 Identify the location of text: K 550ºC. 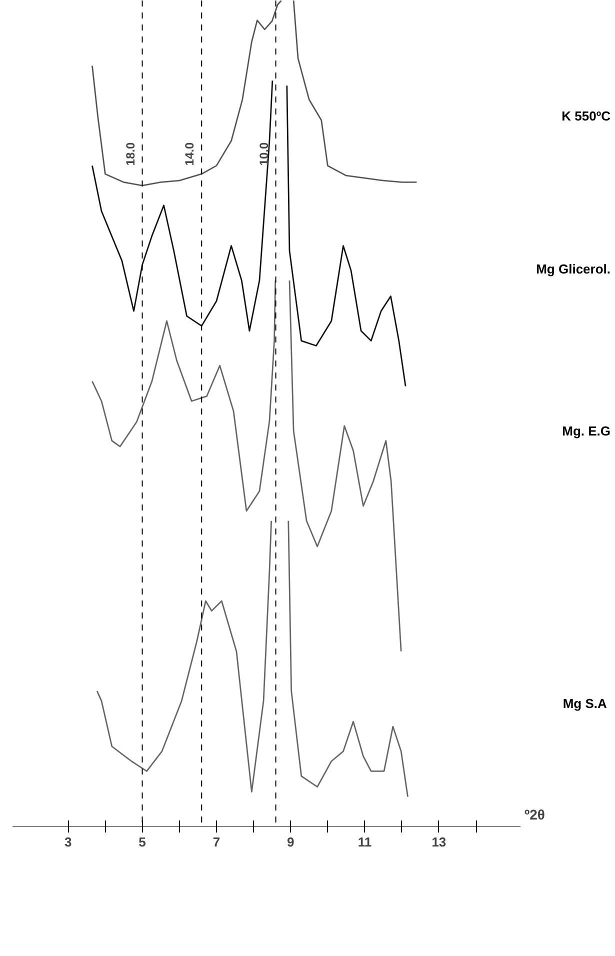
(587, 116).